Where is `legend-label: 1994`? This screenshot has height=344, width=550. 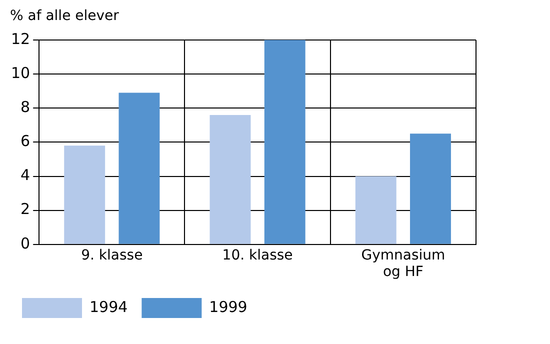 legend-label: 1994 is located at coordinates (109, 307).